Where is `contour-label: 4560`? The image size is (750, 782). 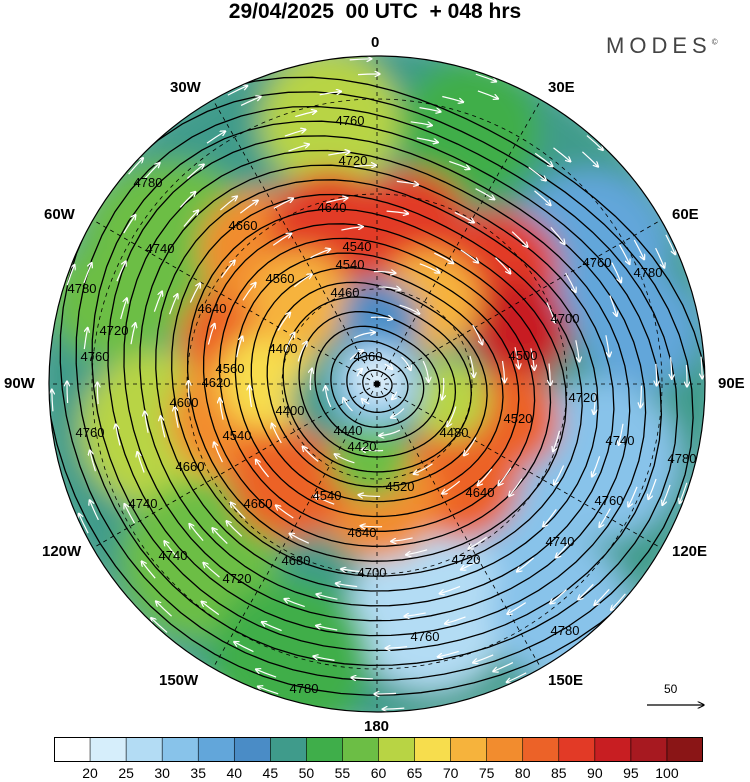 contour-label: 4560 is located at coordinates (280, 278).